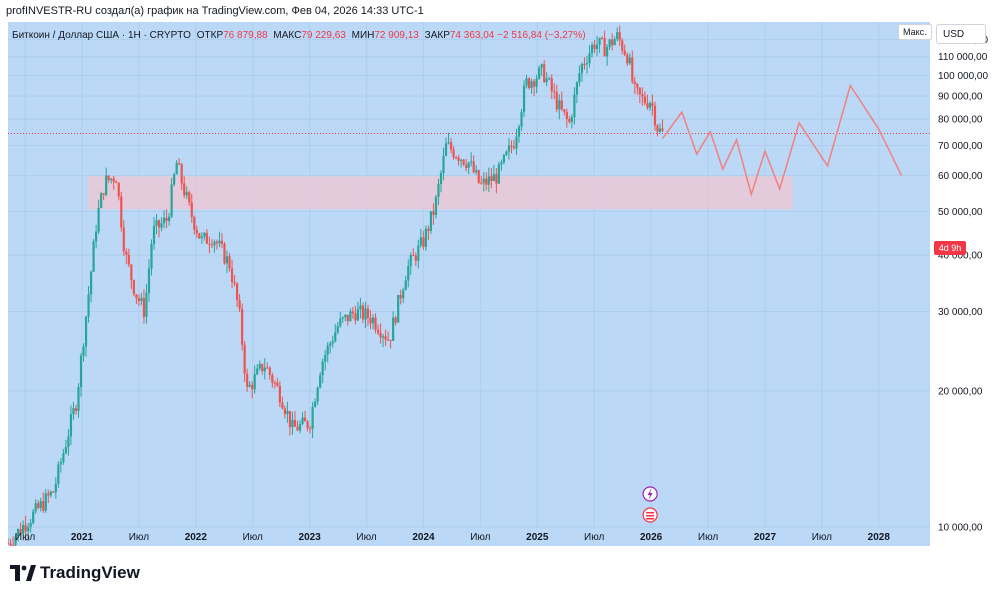  I want to click on y-tick-label: 10 000,00, so click(960, 528).